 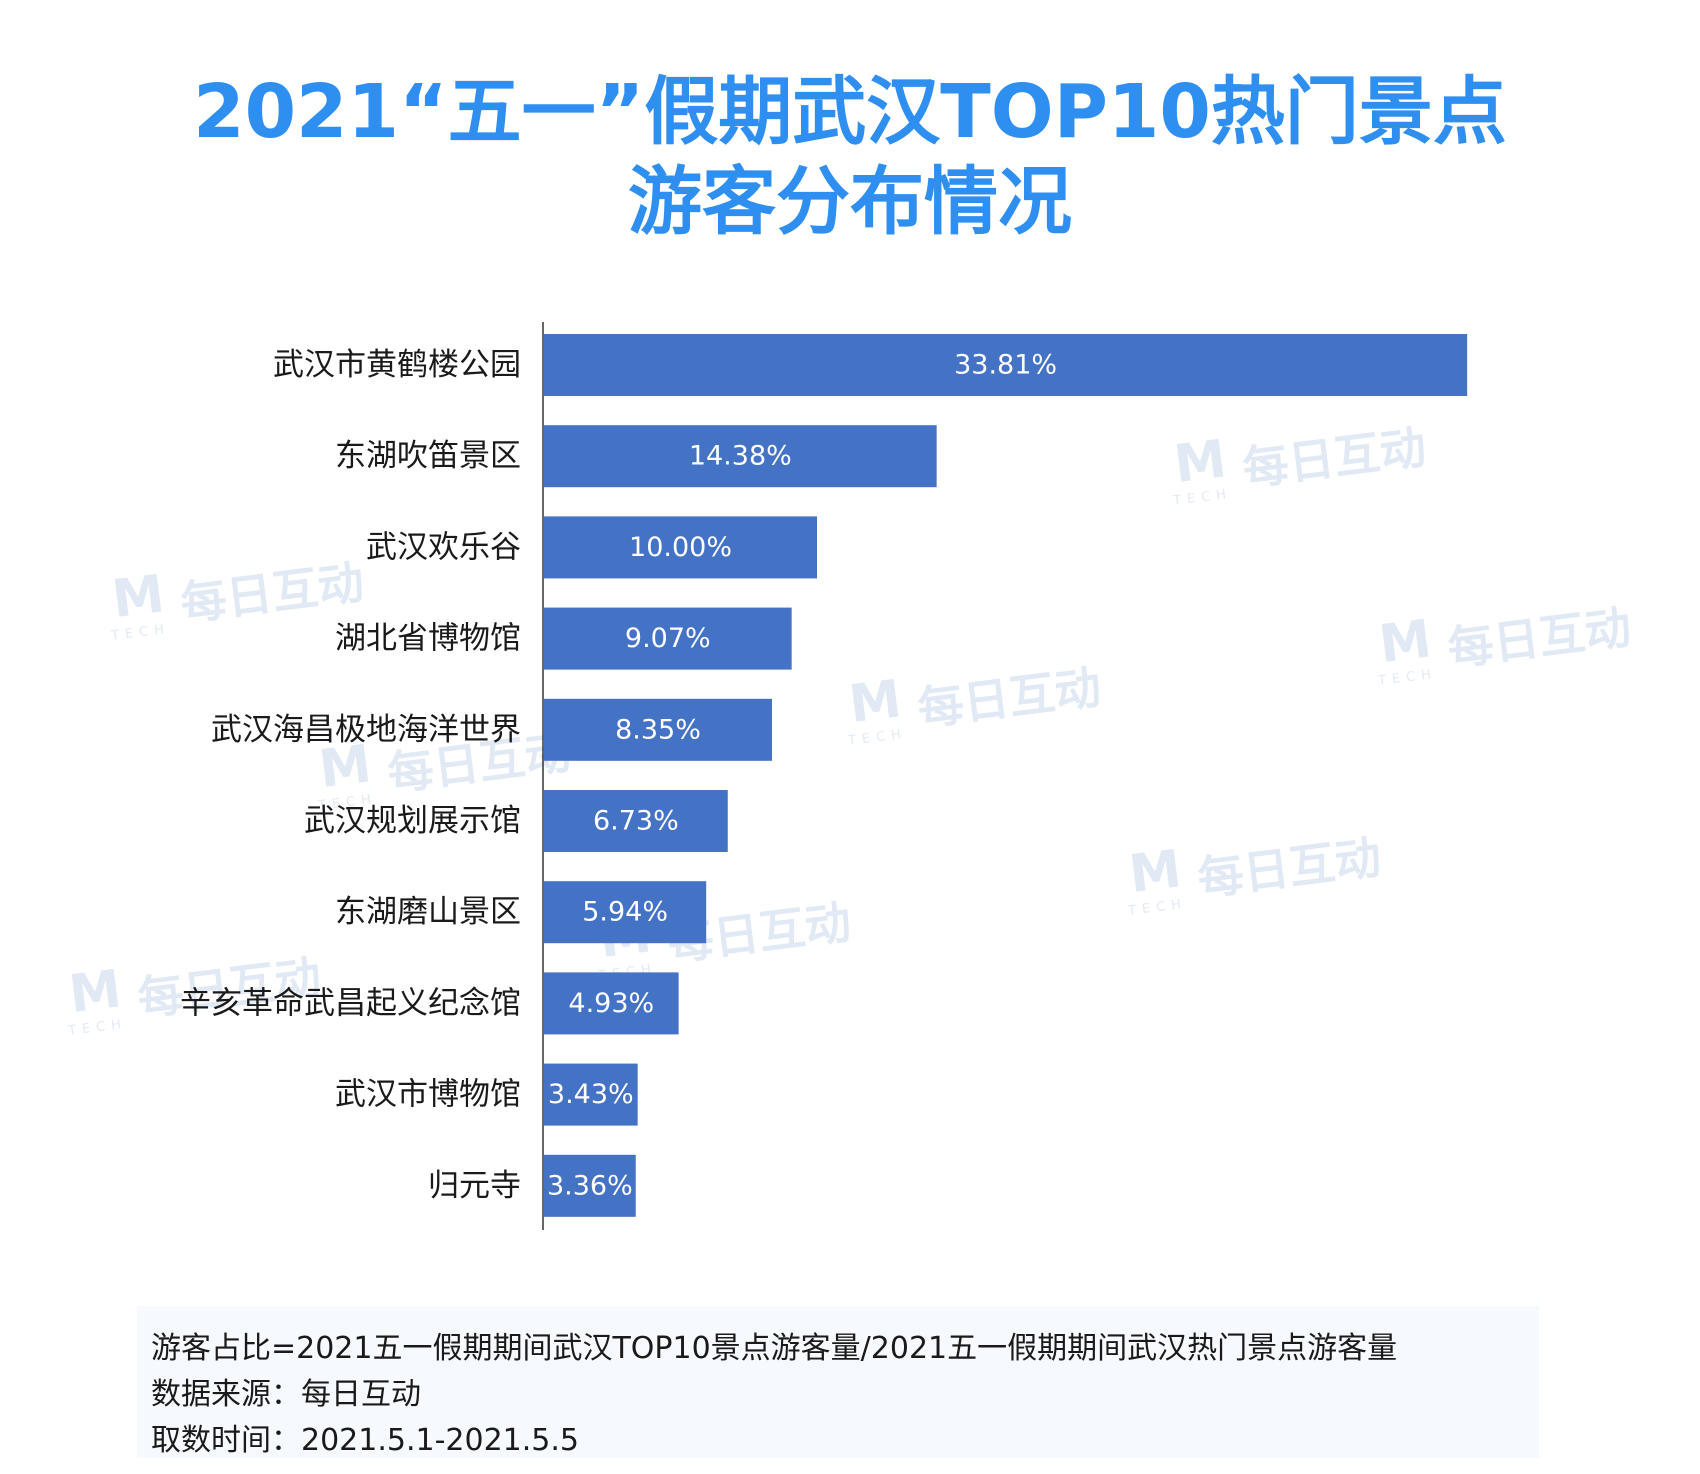 What do you see at coordinates (428, 456) in the screenshot?
I see `category-label: 东湖吹笛景区` at bounding box center [428, 456].